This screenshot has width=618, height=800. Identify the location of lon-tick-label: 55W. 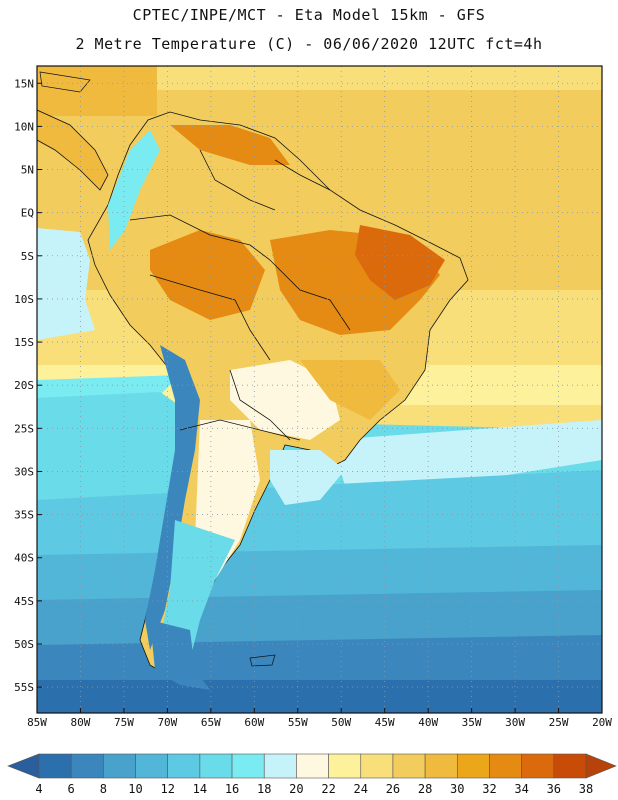
(298, 722).